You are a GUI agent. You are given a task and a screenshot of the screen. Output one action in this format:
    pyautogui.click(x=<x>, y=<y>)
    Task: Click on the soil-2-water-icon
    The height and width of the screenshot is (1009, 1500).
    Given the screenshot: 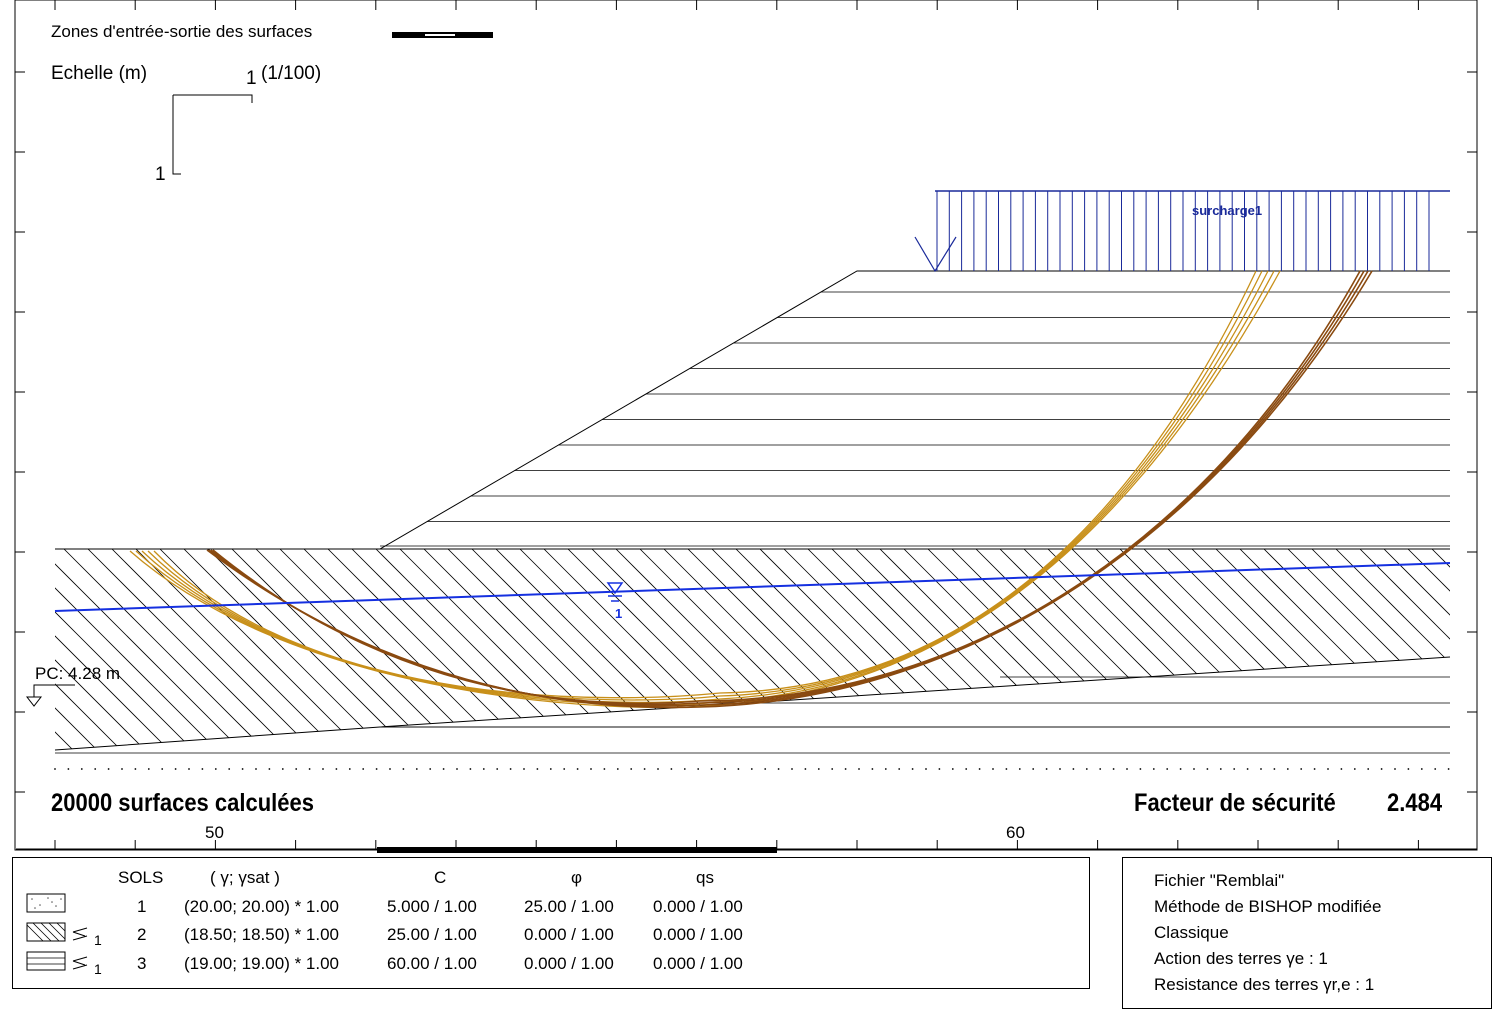 What is the action you would take?
    pyautogui.click(x=80, y=934)
    